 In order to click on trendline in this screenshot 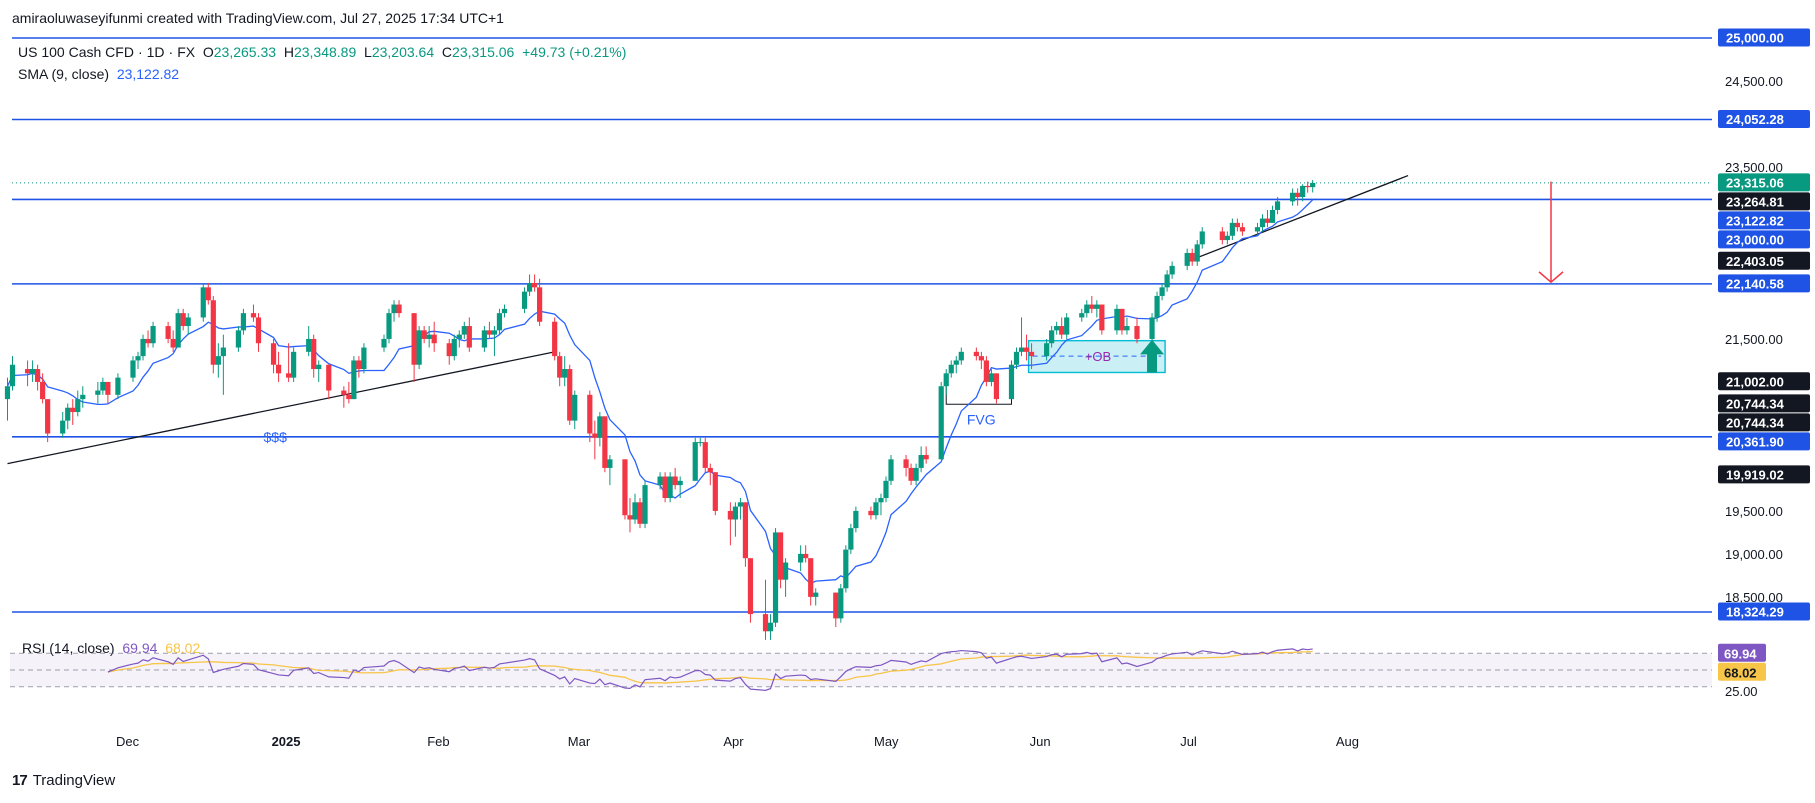, I will do `click(1297, 218)`.